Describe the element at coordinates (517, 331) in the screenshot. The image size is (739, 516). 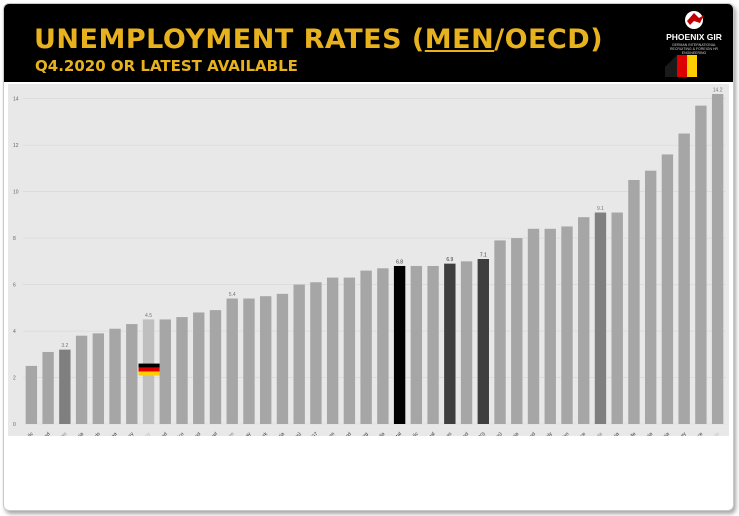
I see `bar-estonia` at that location.